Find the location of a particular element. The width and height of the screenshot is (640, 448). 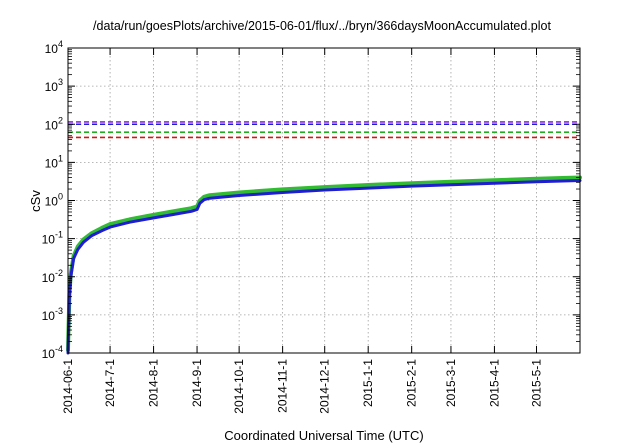

y-tick-labels: 10⁻⁴ 10⁻³ 10⁻² 10⁻¹ 10⁰ 10¹ 10² 10³ 10⁴ is located at coordinates (52, 200).